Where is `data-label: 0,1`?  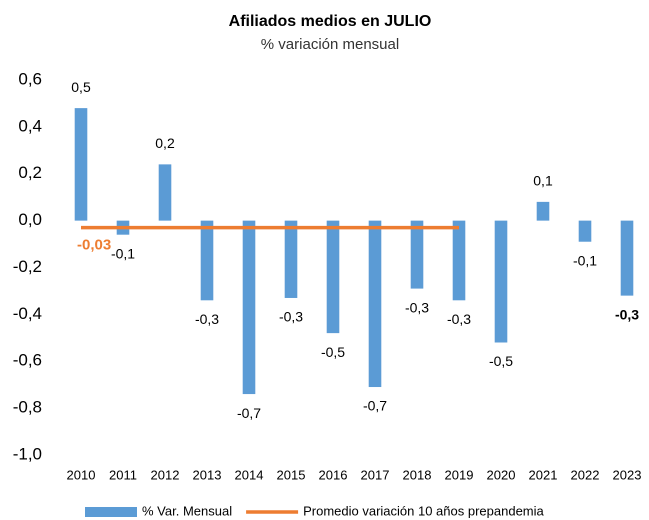
data-label: 0,1 is located at coordinates (543, 181).